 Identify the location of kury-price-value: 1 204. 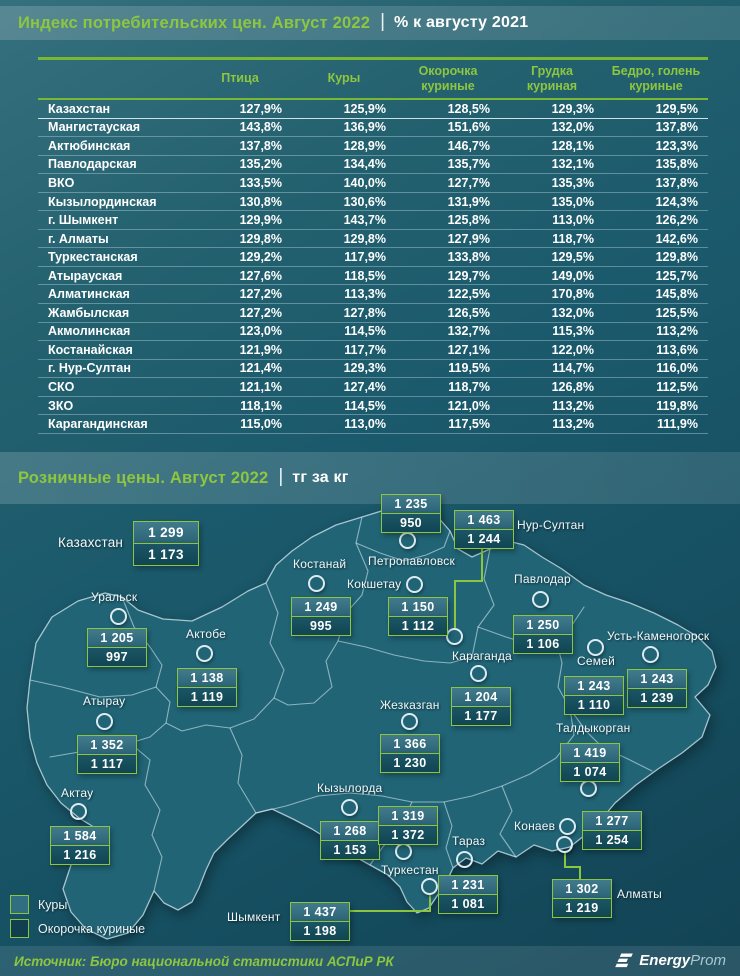
(481, 697).